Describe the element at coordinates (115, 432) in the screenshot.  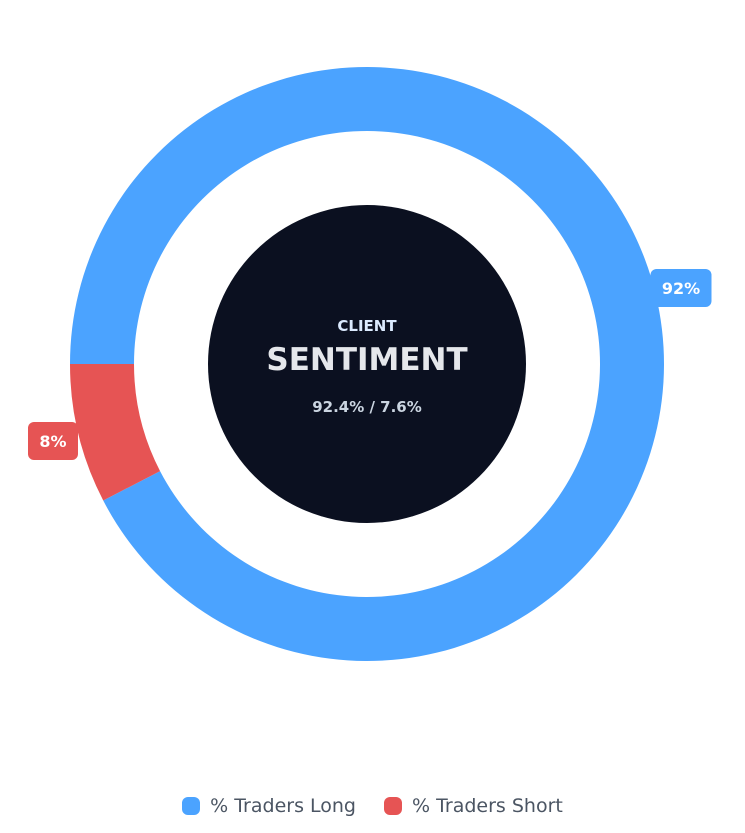
I see `slice-short` at that location.